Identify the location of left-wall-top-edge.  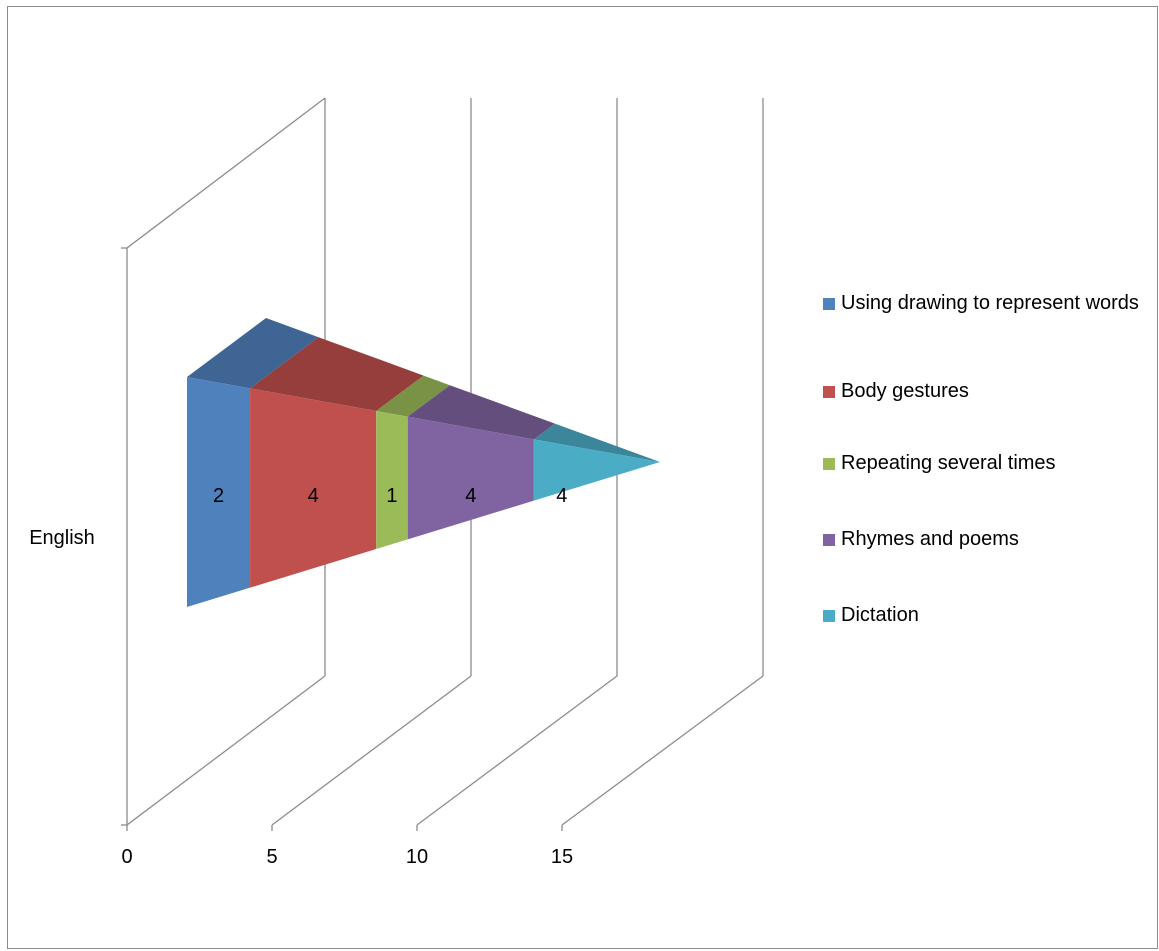
(226, 173).